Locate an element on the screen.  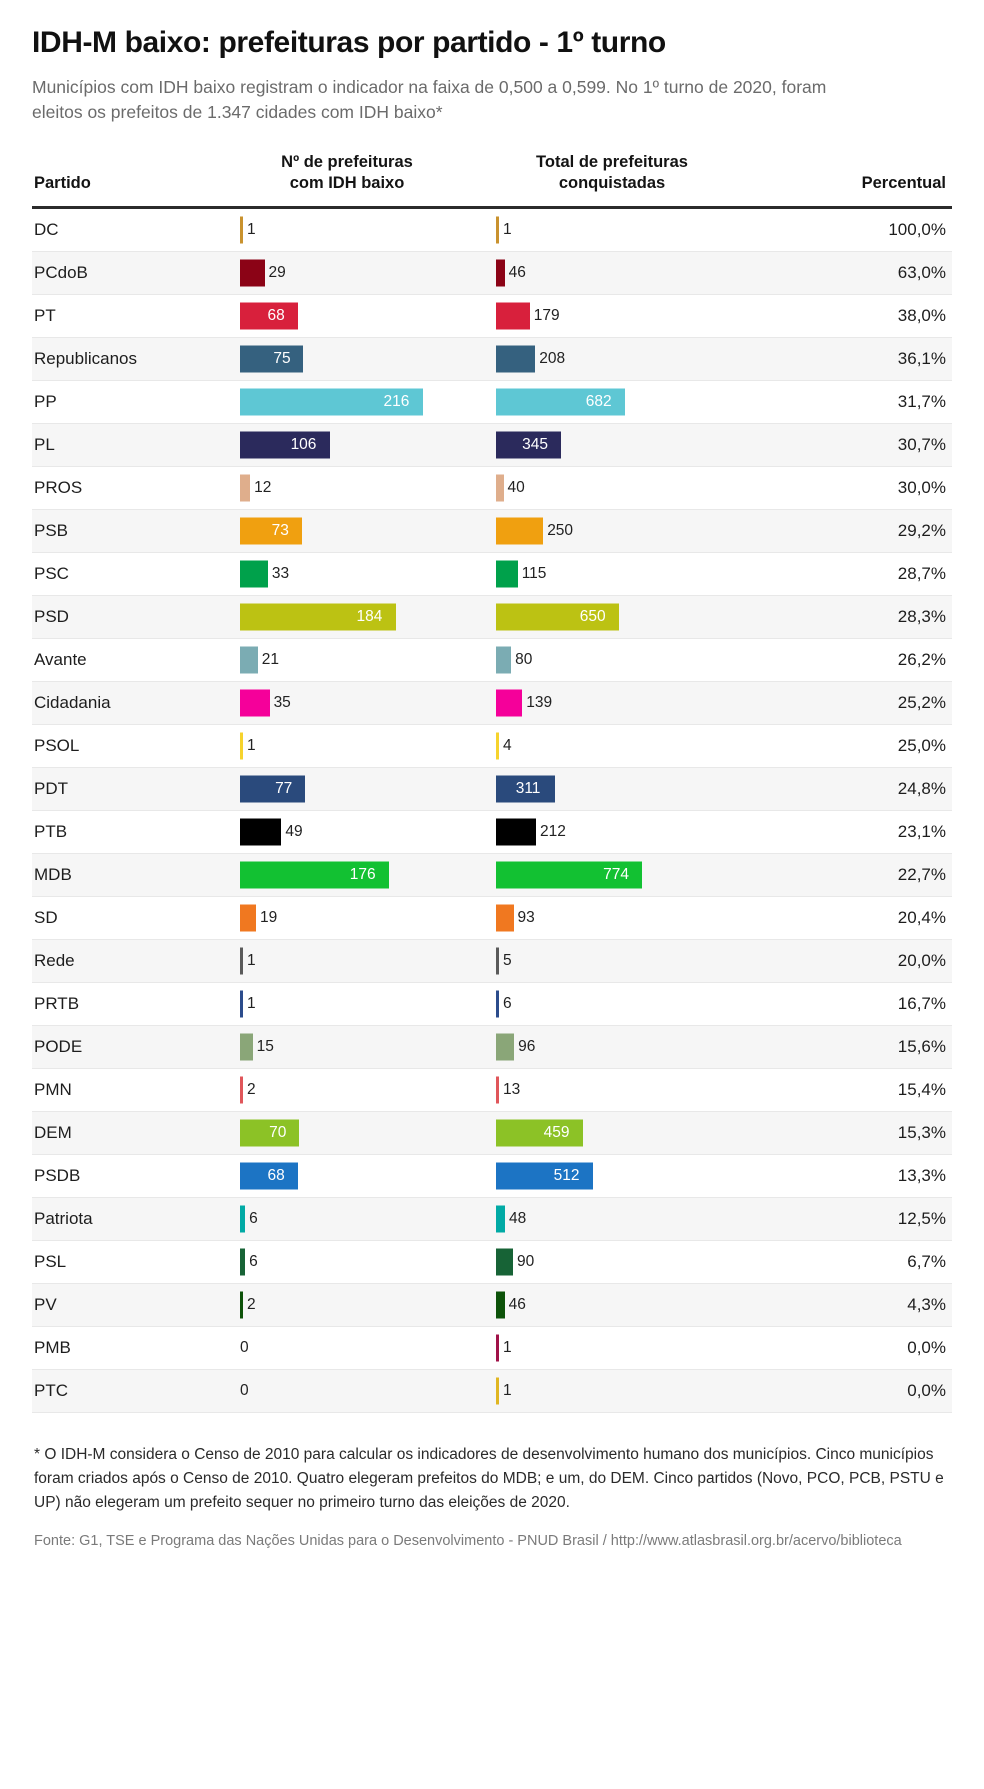
total-value-label: 40 is located at coordinates (516, 487).